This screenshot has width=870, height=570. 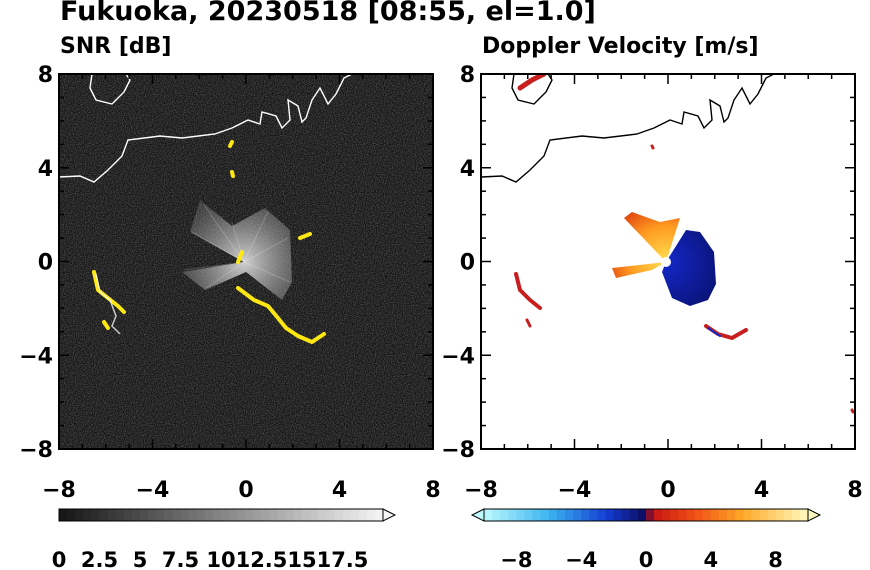 What do you see at coordinates (343, 559) in the screenshot?
I see `snr-colorbar-label: 17.5` at bounding box center [343, 559].